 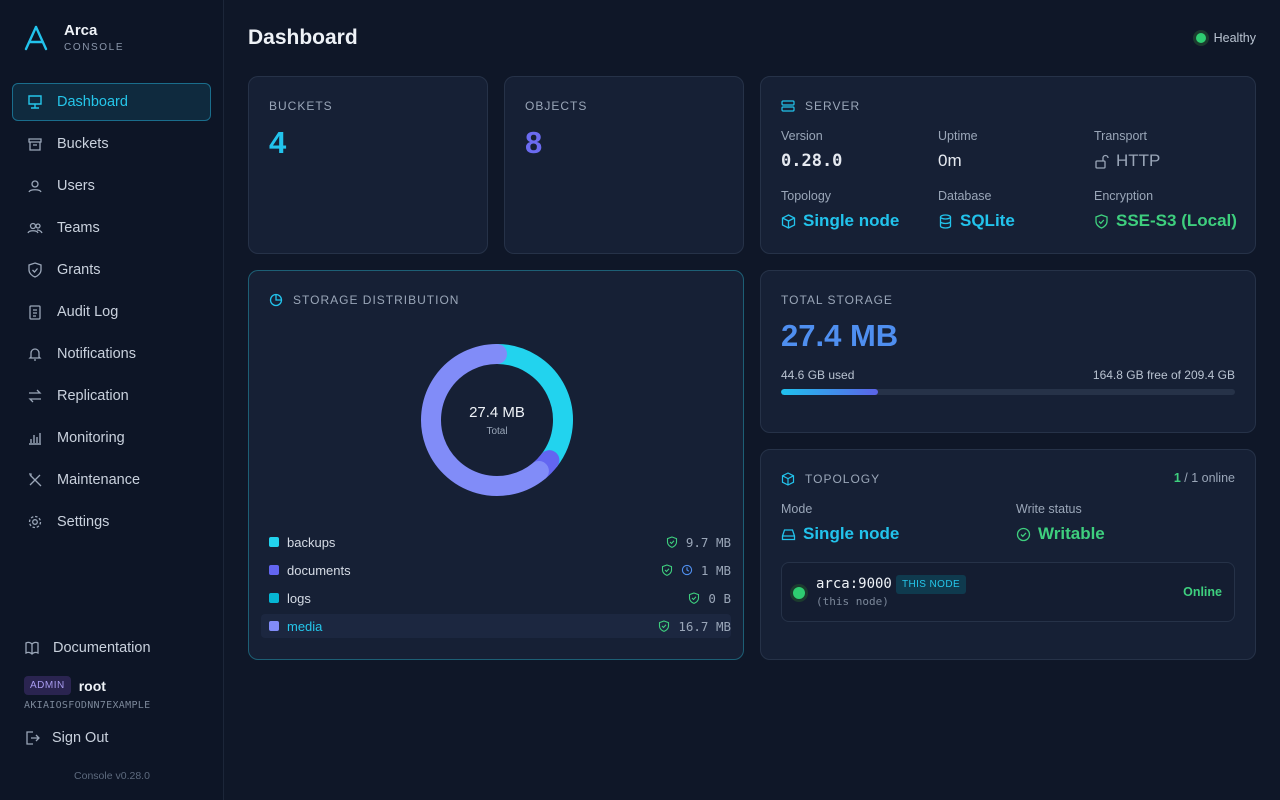 What do you see at coordinates (1121, 136) in the screenshot?
I see `transport-key: Transport` at bounding box center [1121, 136].